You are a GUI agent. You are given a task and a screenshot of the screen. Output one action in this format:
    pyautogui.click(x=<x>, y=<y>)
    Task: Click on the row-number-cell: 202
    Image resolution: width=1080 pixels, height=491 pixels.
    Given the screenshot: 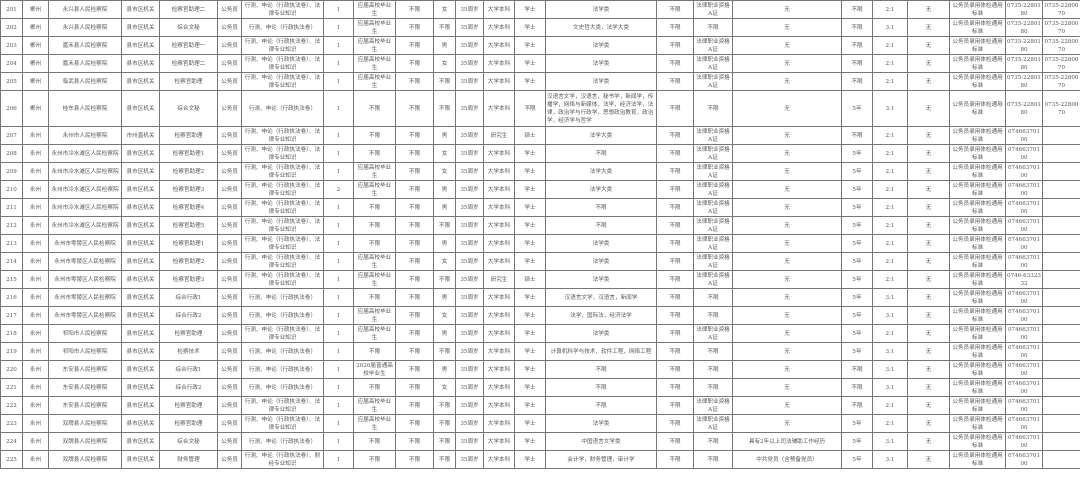 What is the action you would take?
    pyautogui.click(x=11, y=27)
    